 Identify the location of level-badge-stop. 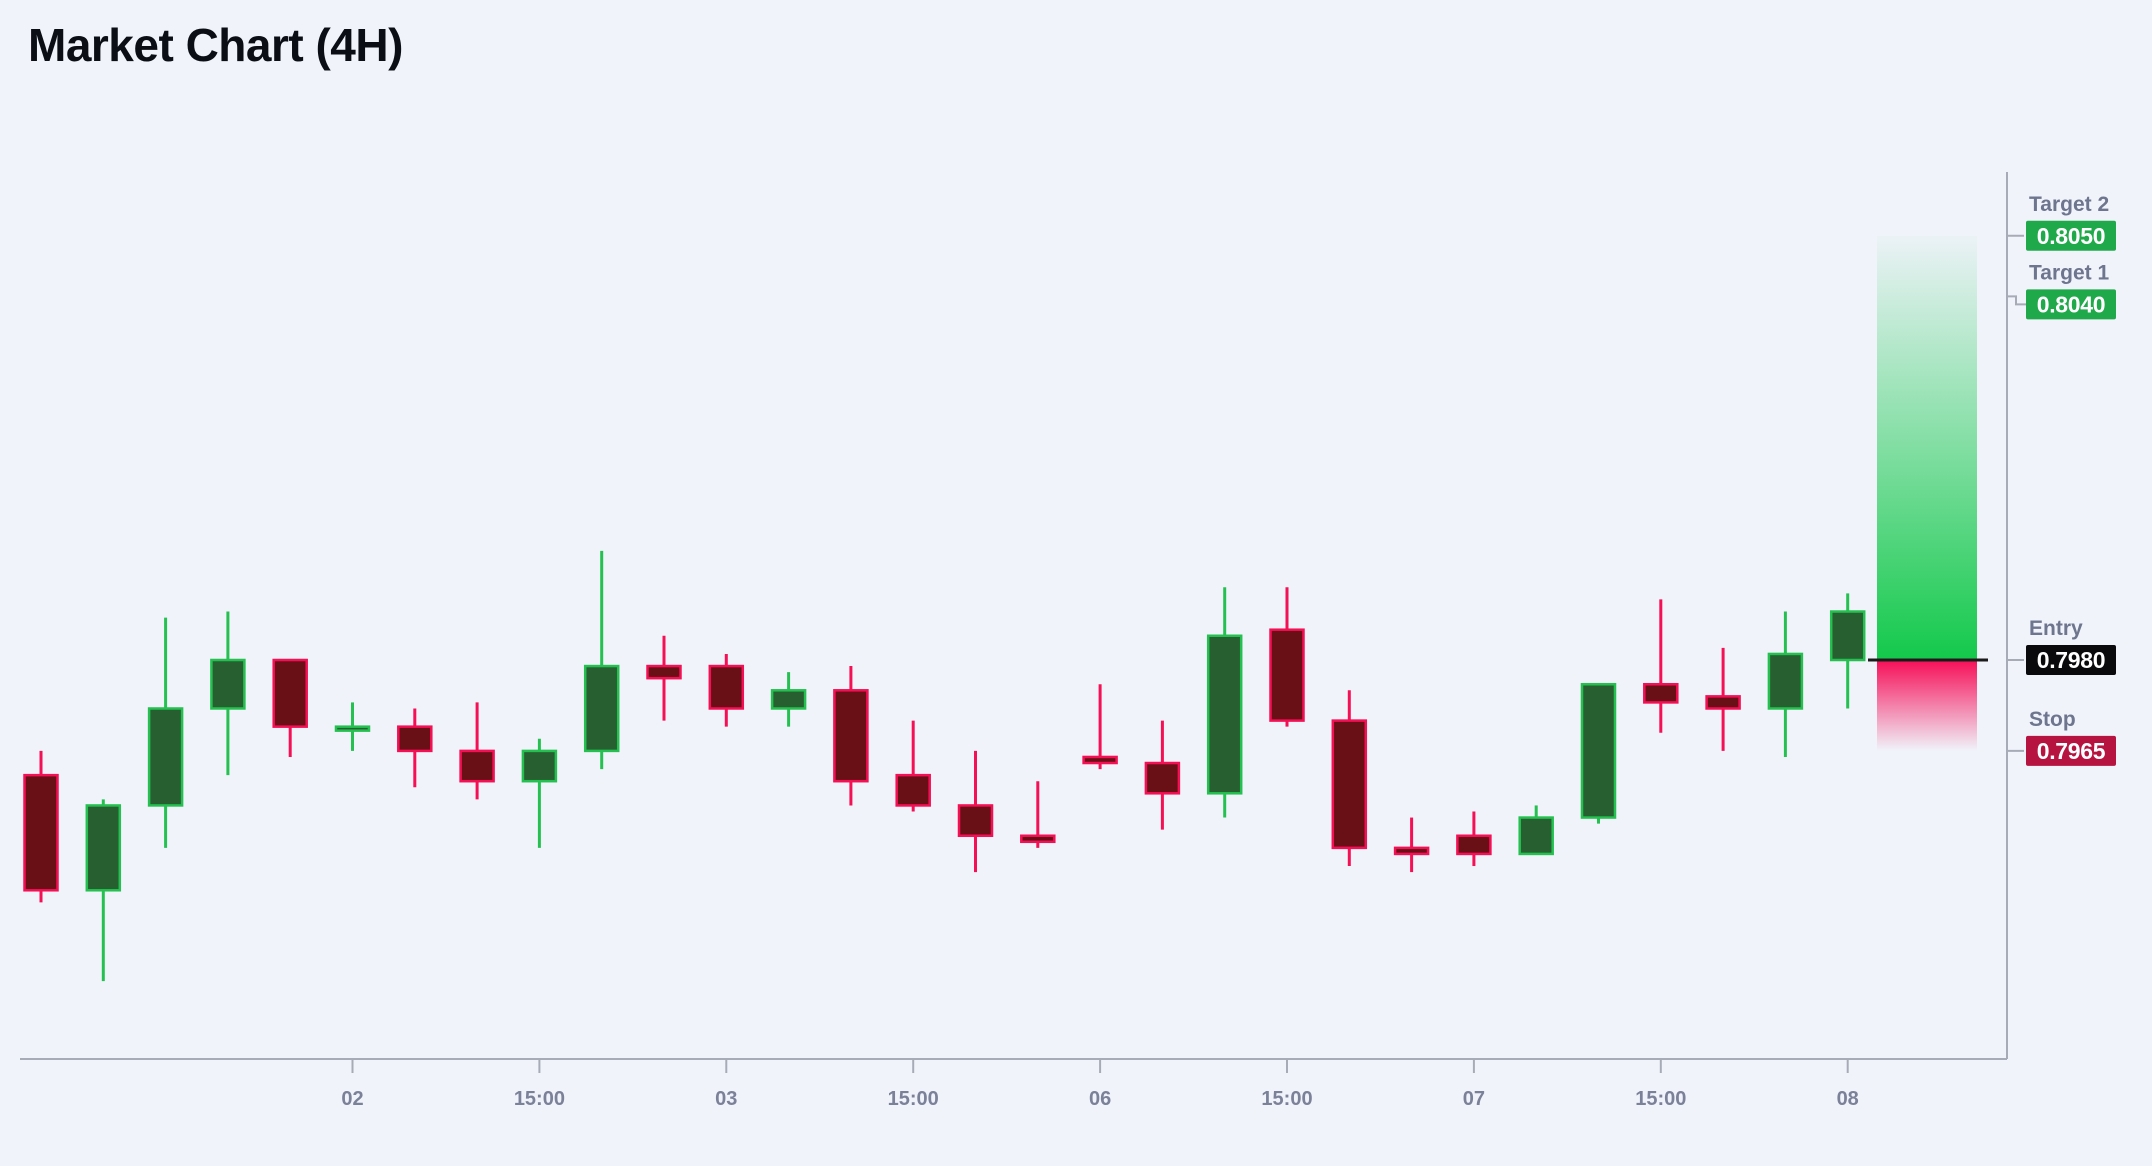
(2071, 750).